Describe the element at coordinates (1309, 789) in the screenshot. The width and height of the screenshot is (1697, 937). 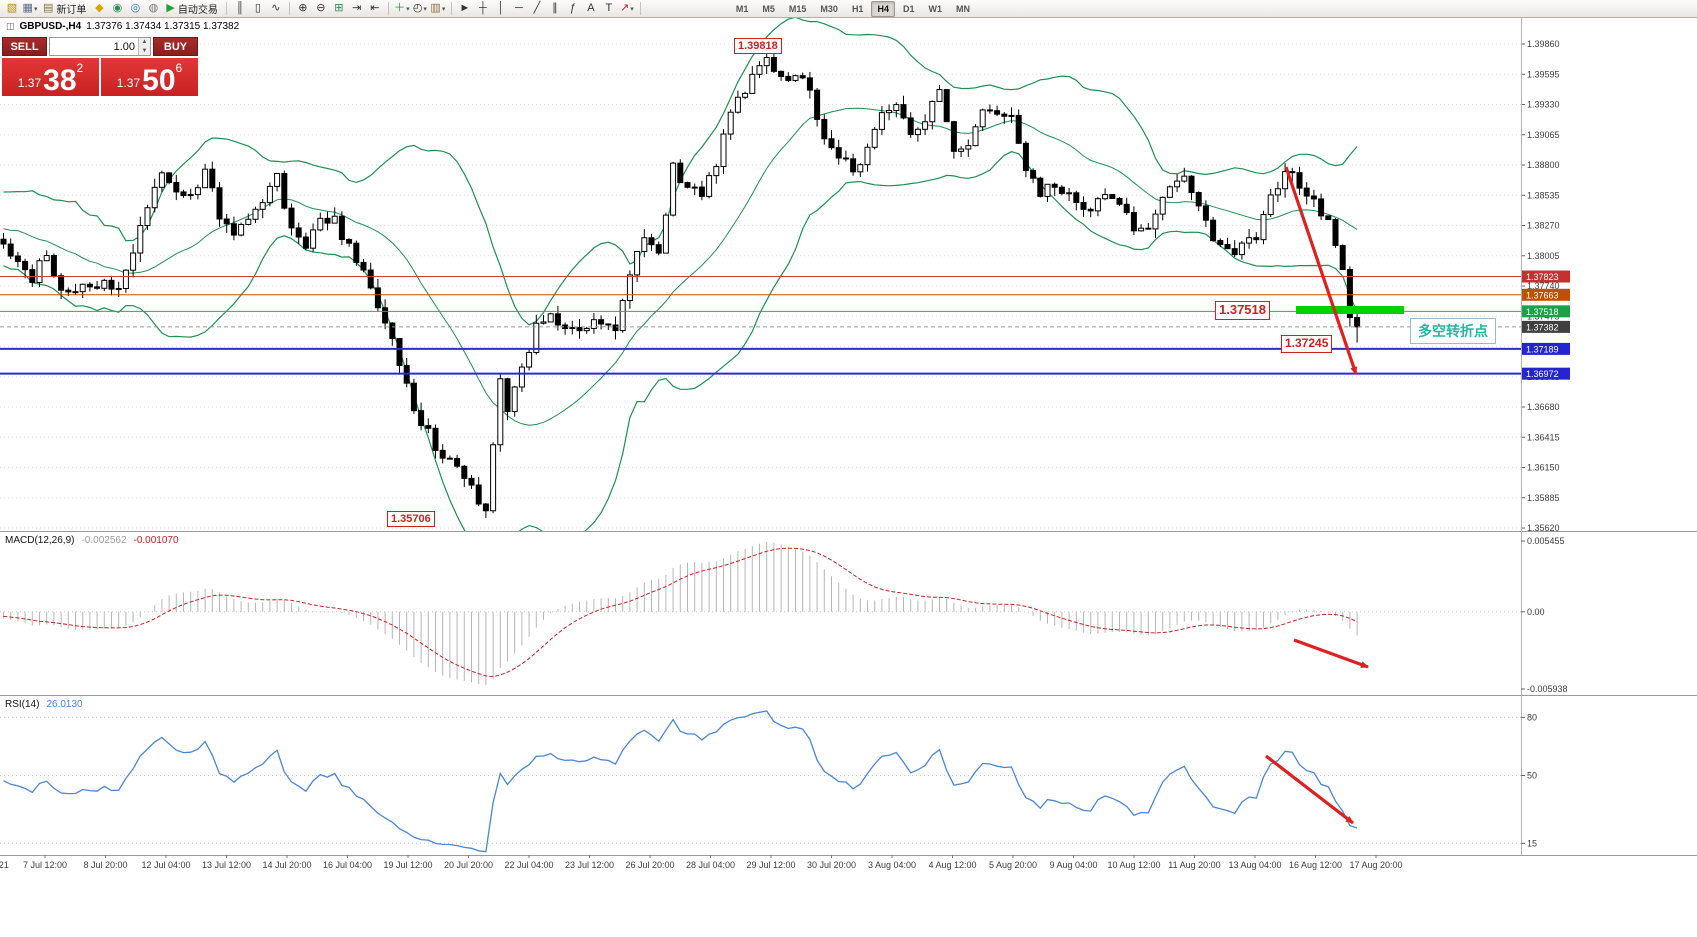
I see `rsi-down-arrow` at that location.